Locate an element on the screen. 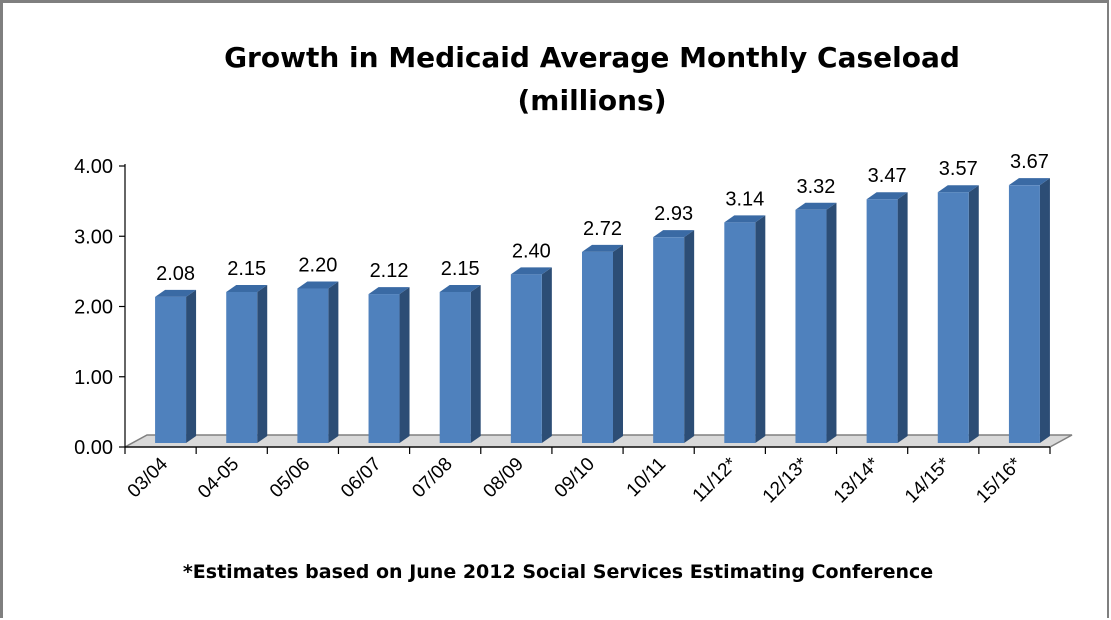  data-label: 2.20 is located at coordinates (317, 265).